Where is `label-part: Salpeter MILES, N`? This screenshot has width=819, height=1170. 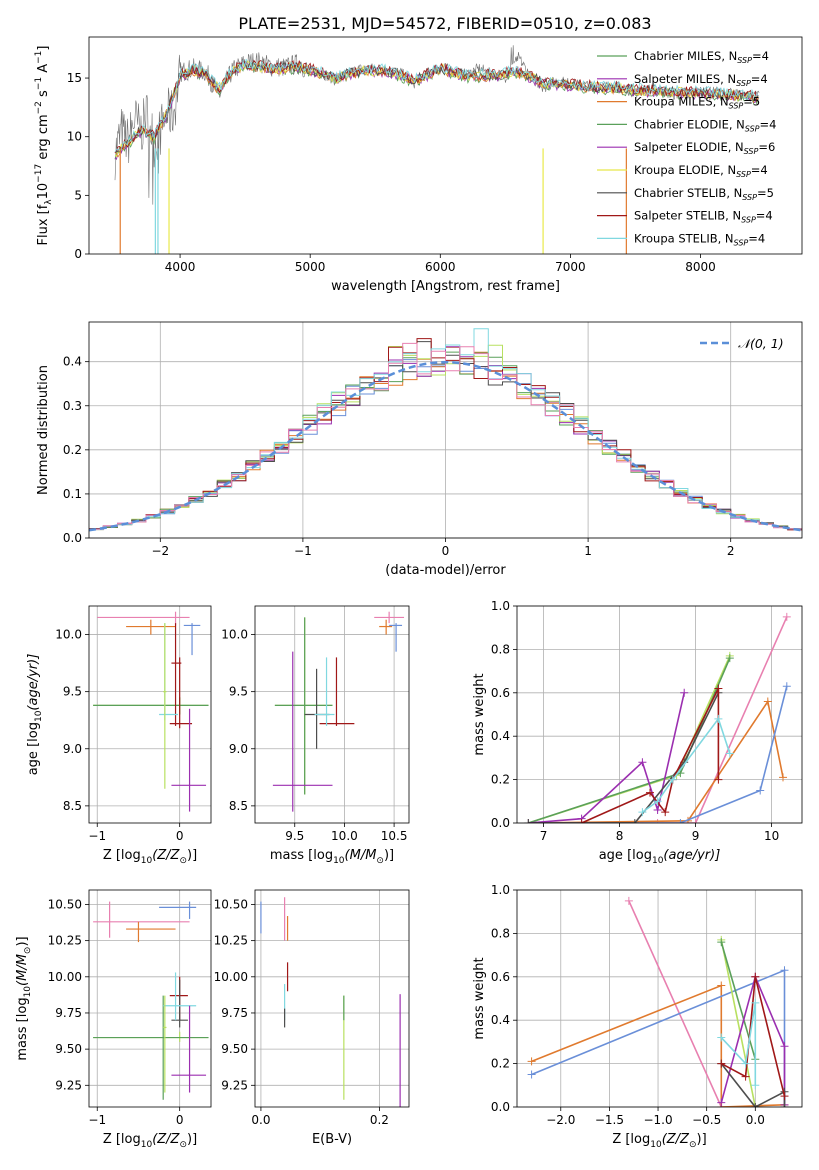 label-part: Salpeter MILES, N is located at coordinates (685, 79).